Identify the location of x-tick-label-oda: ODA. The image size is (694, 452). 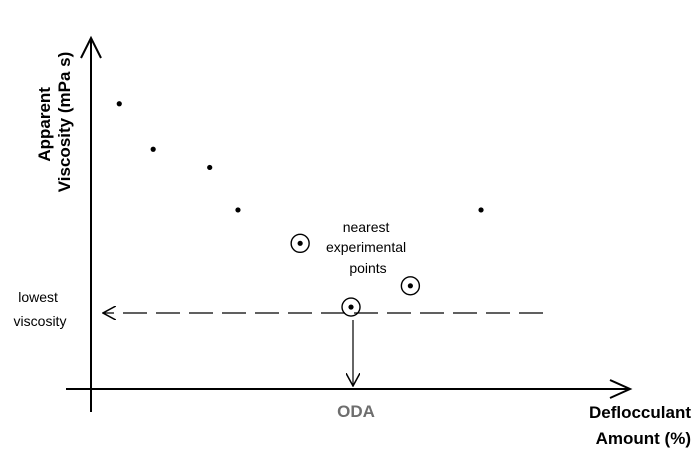
(356, 411).